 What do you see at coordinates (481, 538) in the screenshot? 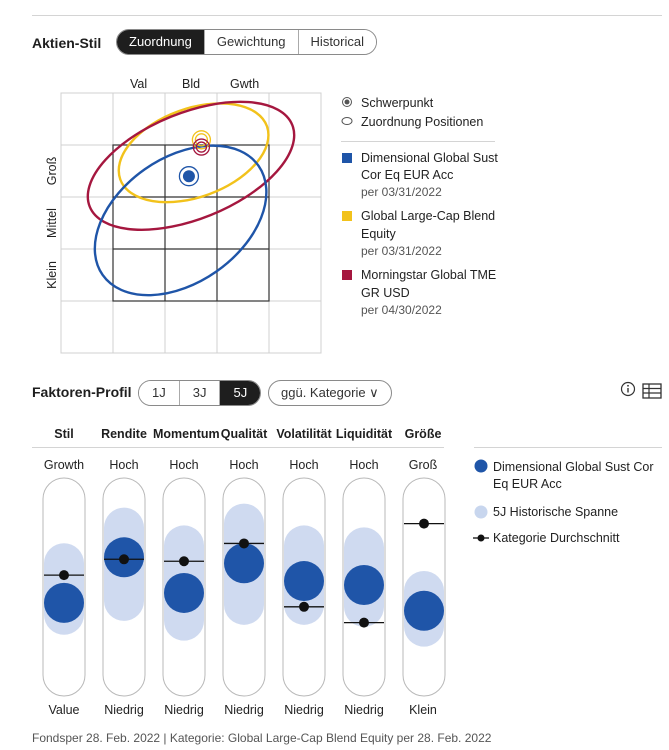
I see `legend-category-marker-icon` at bounding box center [481, 538].